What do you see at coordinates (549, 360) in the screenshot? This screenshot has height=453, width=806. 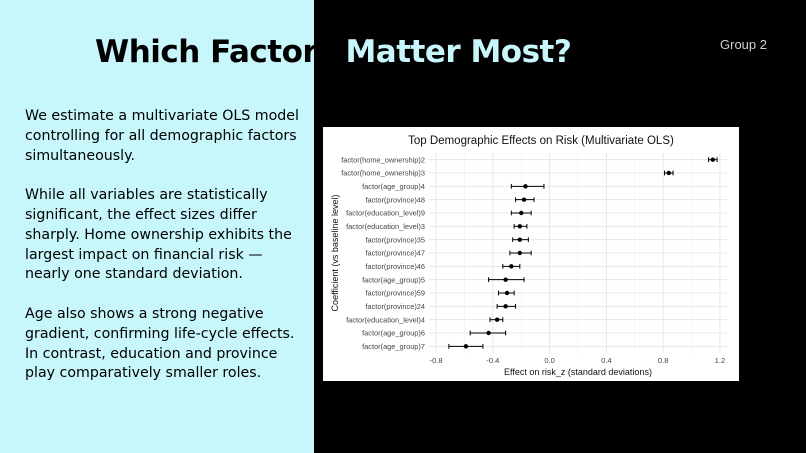 I see `x-tick-label: 0.0` at bounding box center [549, 360].